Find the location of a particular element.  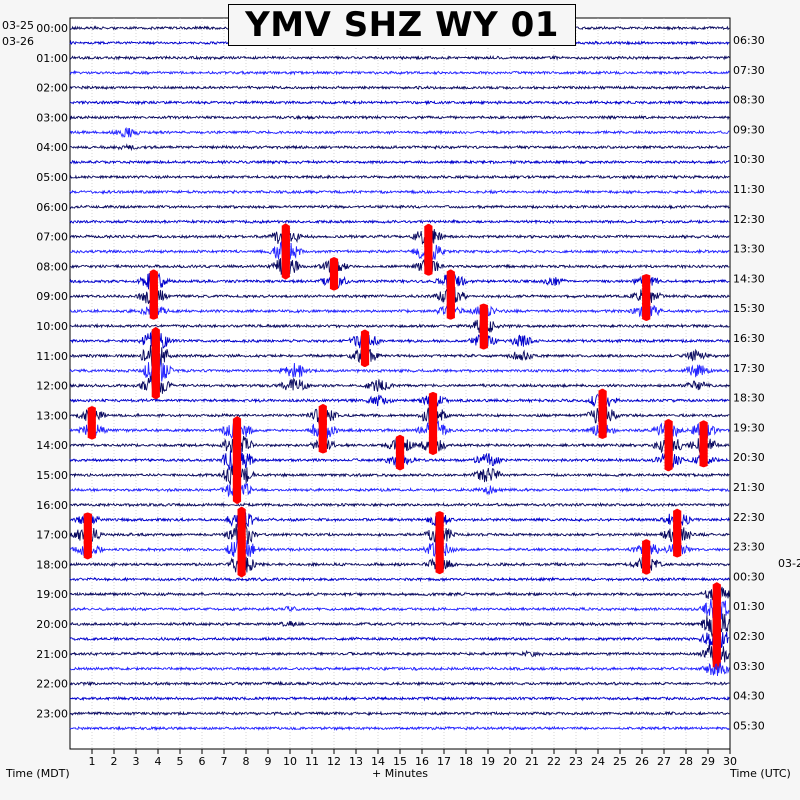

left-hour-label-9: 09:00 is located at coordinates (52, 296).